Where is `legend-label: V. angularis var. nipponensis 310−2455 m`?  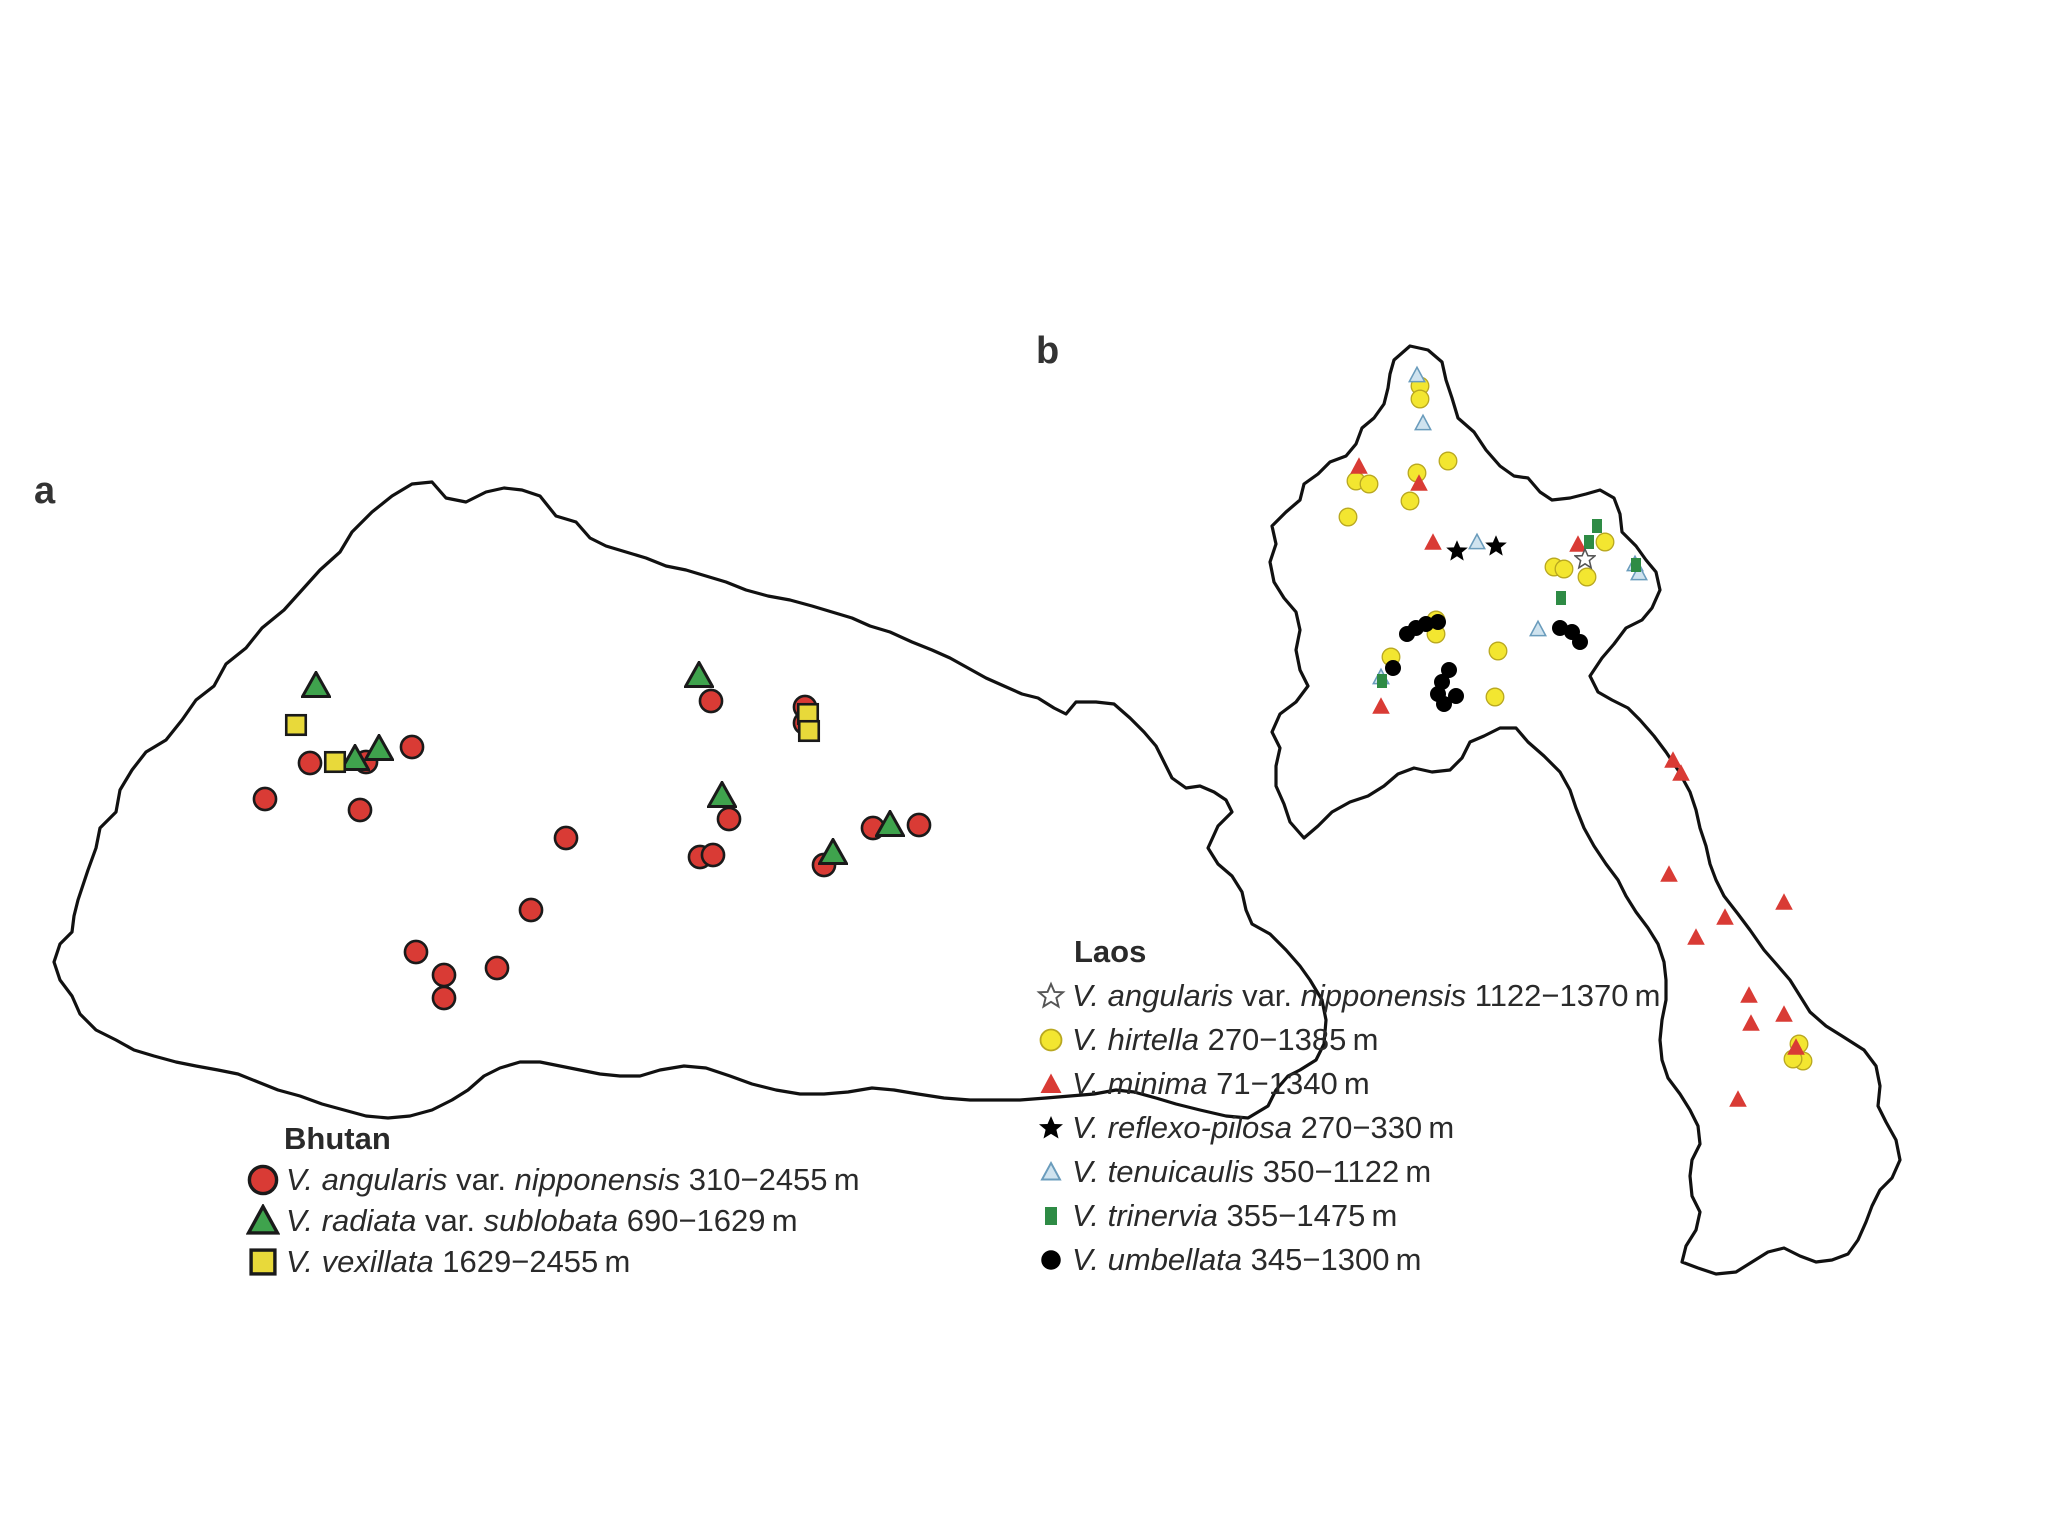 legend-label: V. angularis var. nipponensis 310−2455 m is located at coordinates (573, 1179).